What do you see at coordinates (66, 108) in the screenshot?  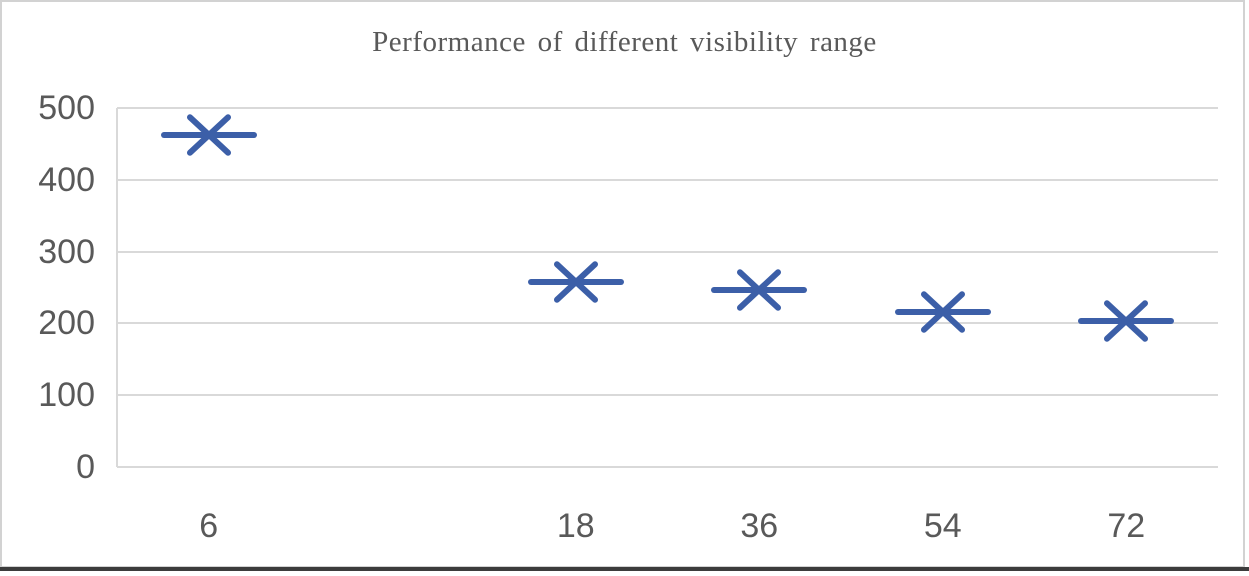 I see `y-tick-label: 500` at bounding box center [66, 108].